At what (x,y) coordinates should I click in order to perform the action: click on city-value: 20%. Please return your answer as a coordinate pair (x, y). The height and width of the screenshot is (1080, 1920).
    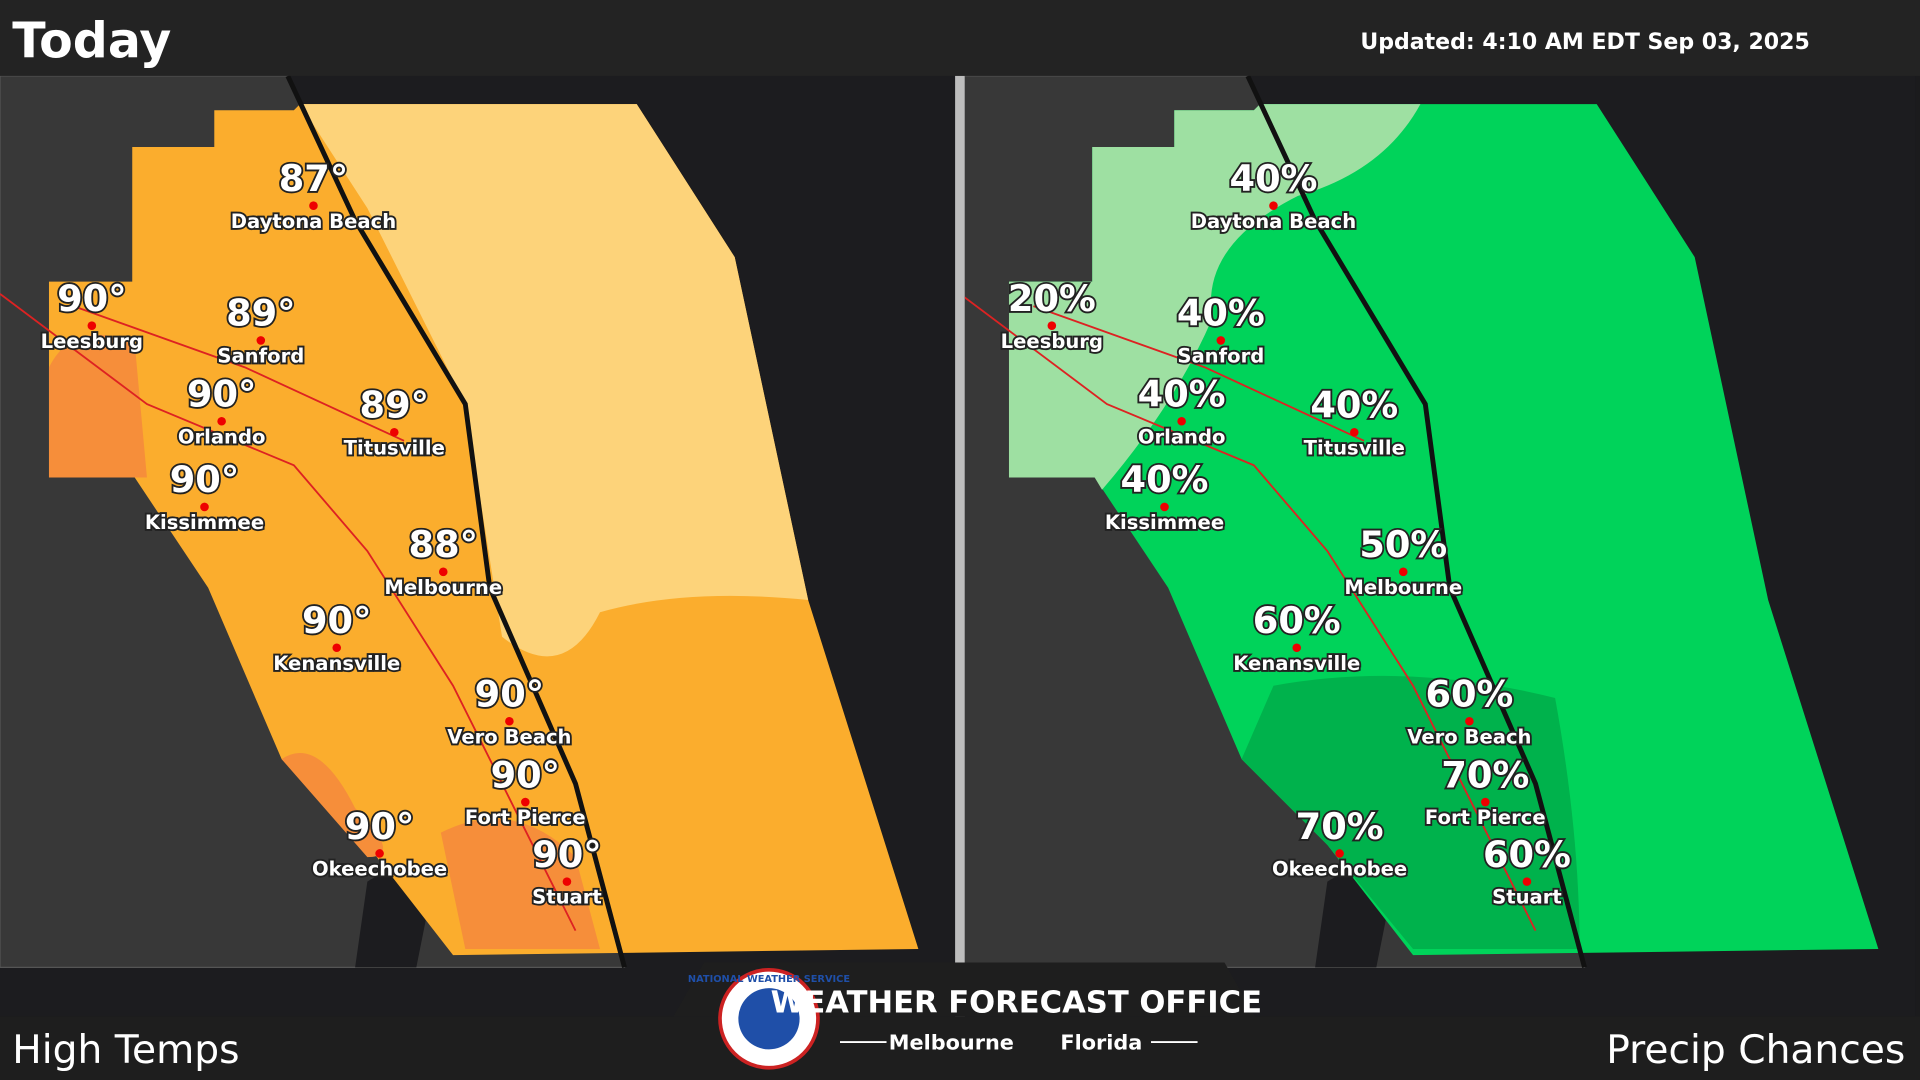
    Looking at the image, I should click on (1052, 298).